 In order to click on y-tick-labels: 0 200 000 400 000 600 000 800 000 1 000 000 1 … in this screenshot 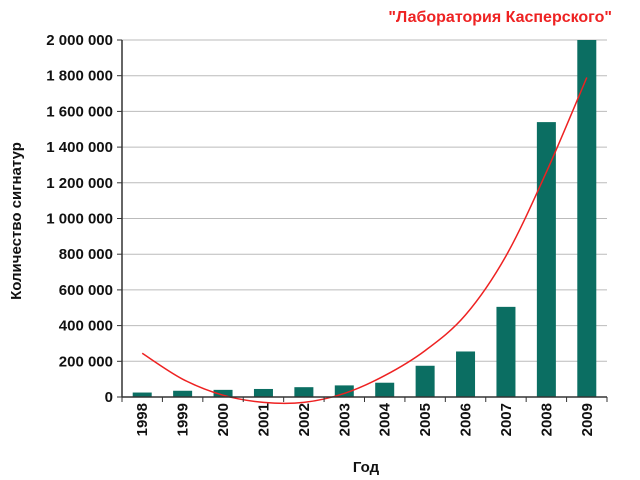, I will do `click(79, 219)`.